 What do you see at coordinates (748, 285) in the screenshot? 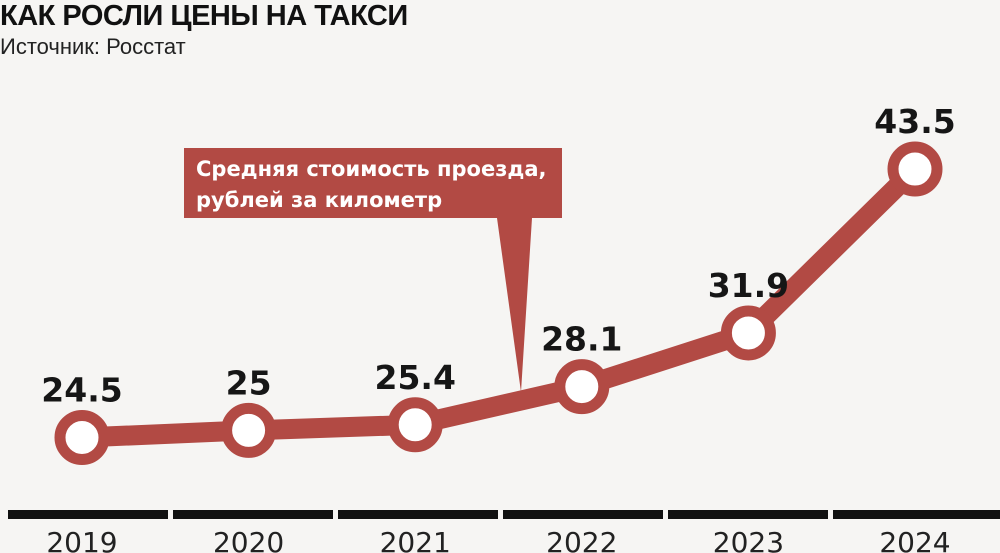
I see `data-label-2023: 31.9` at bounding box center [748, 285].